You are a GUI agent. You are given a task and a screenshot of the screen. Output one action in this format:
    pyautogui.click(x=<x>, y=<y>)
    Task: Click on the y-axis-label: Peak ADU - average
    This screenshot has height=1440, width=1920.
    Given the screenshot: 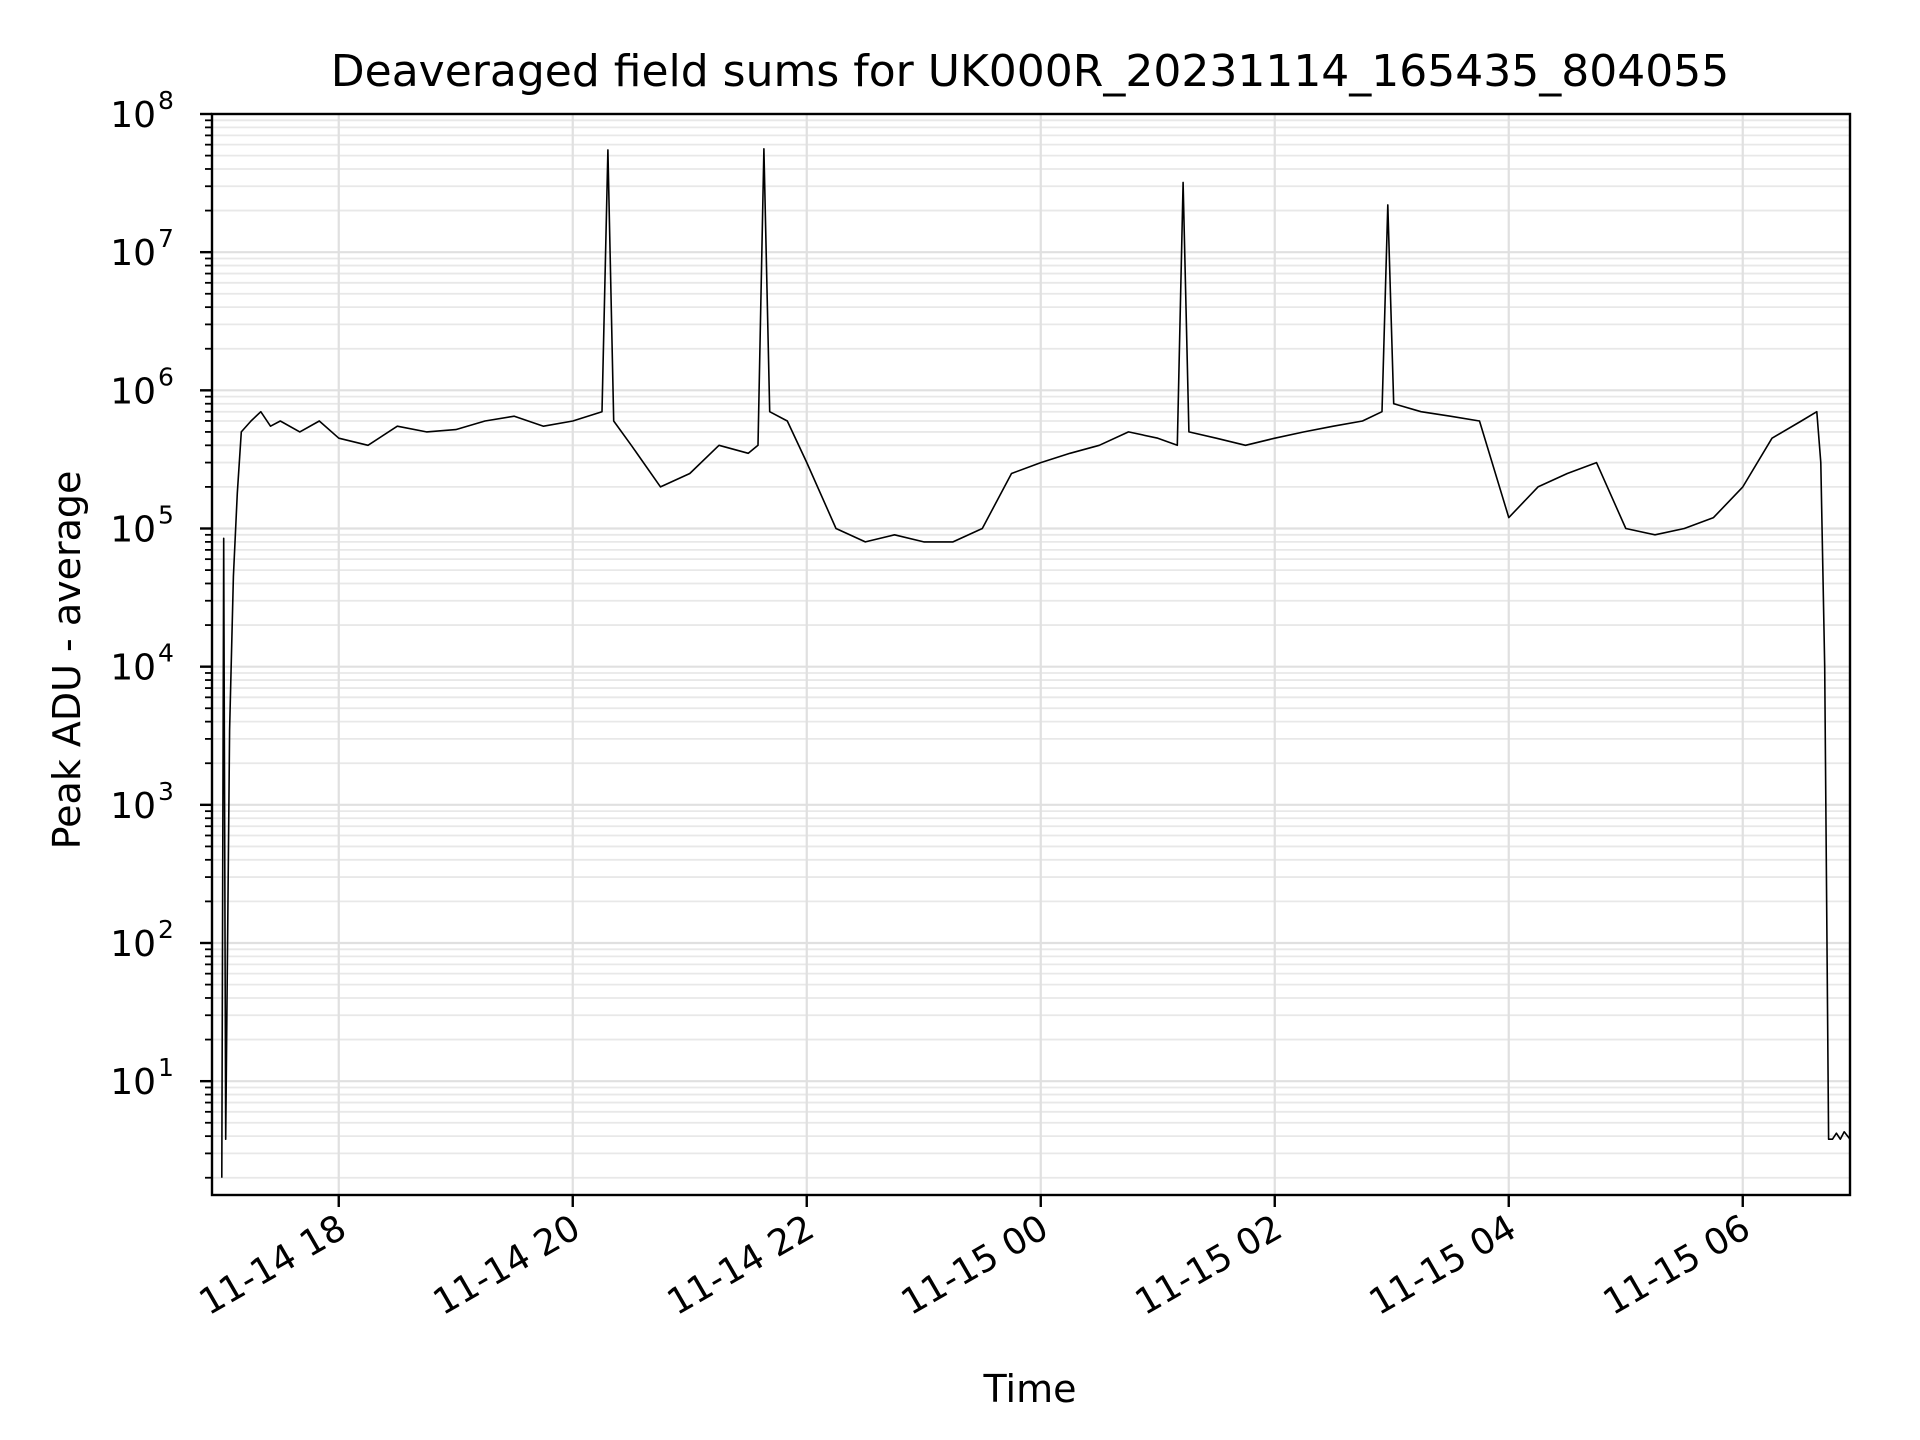 What is the action you would take?
    pyautogui.click(x=67, y=660)
    